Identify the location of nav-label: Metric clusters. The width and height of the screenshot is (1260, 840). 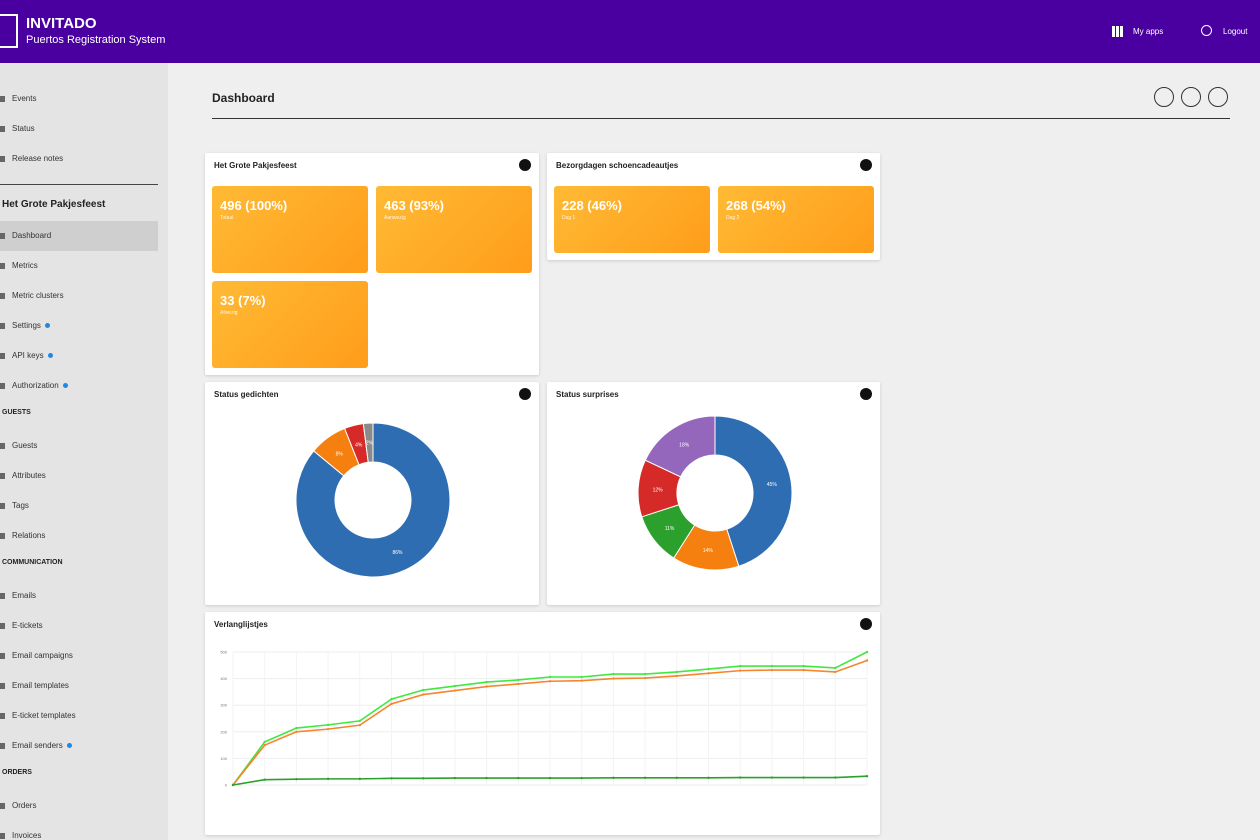
(38, 295).